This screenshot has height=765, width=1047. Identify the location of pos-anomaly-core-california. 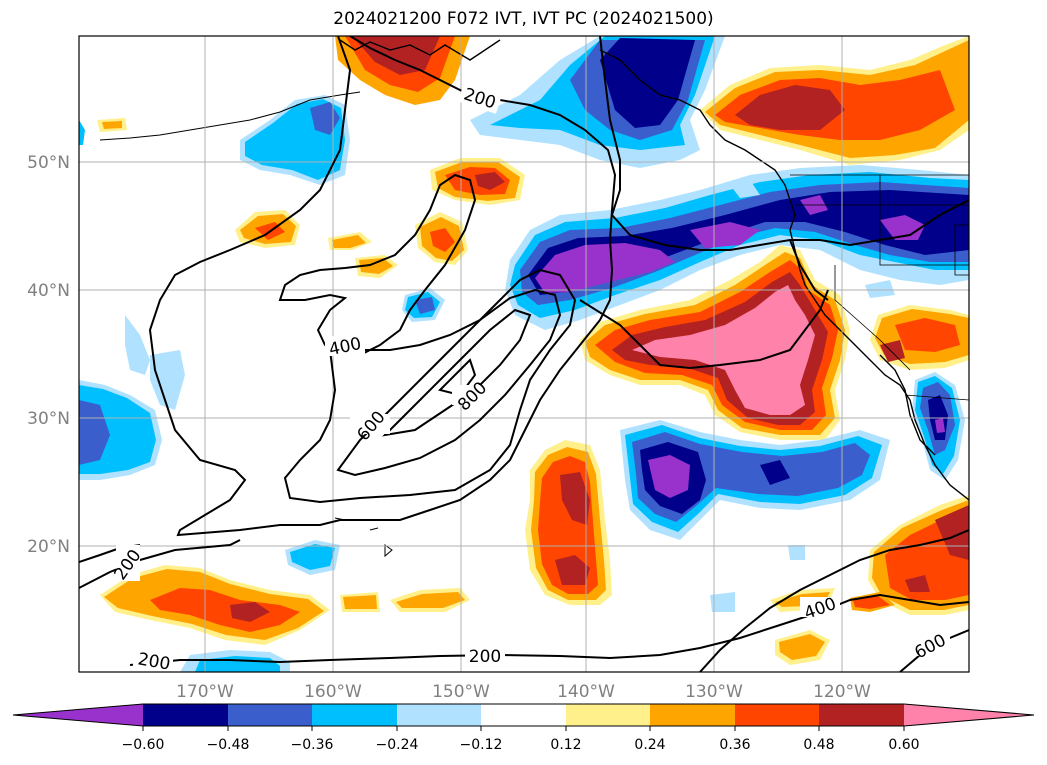
(723, 350).